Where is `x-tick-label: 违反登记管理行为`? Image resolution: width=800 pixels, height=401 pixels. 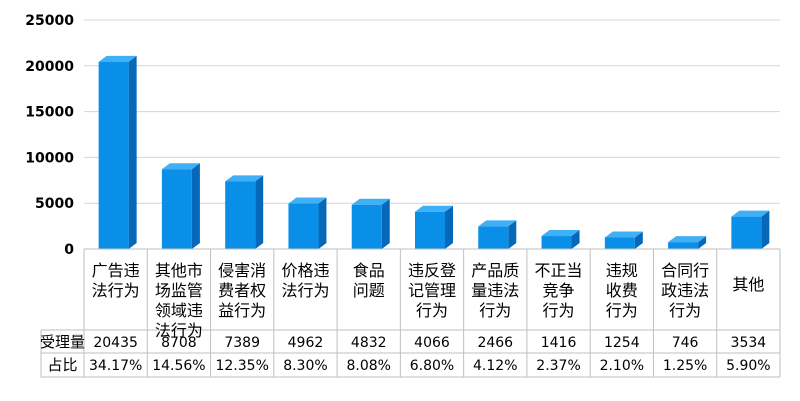
x-tick-label: 违反登记管理行为 is located at coordinates (432, 290).